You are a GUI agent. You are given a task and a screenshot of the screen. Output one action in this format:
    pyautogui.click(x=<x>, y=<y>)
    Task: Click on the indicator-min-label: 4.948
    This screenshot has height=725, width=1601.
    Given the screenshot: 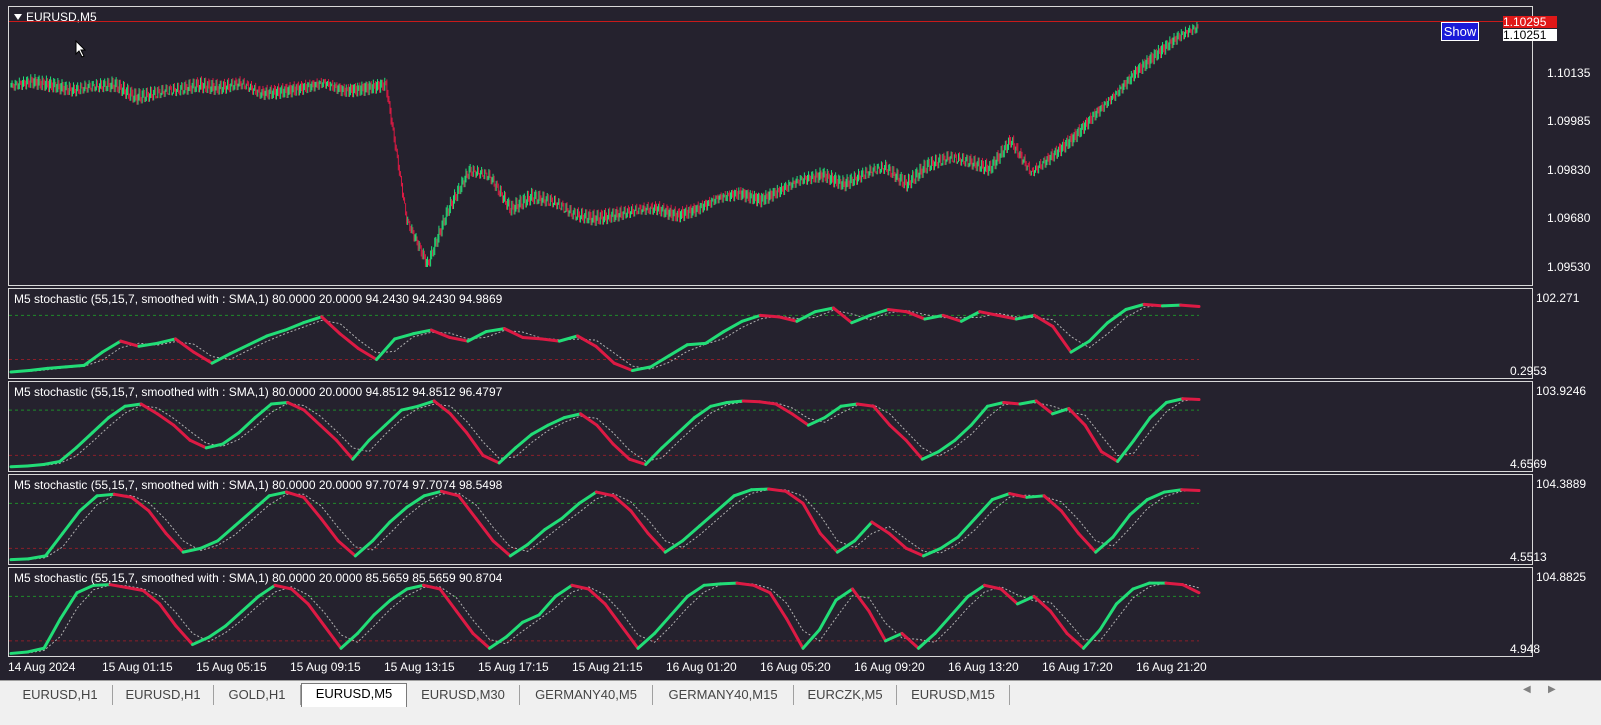 What is the action you would take?
    pyautogui.click(x=1525, y=649)
    